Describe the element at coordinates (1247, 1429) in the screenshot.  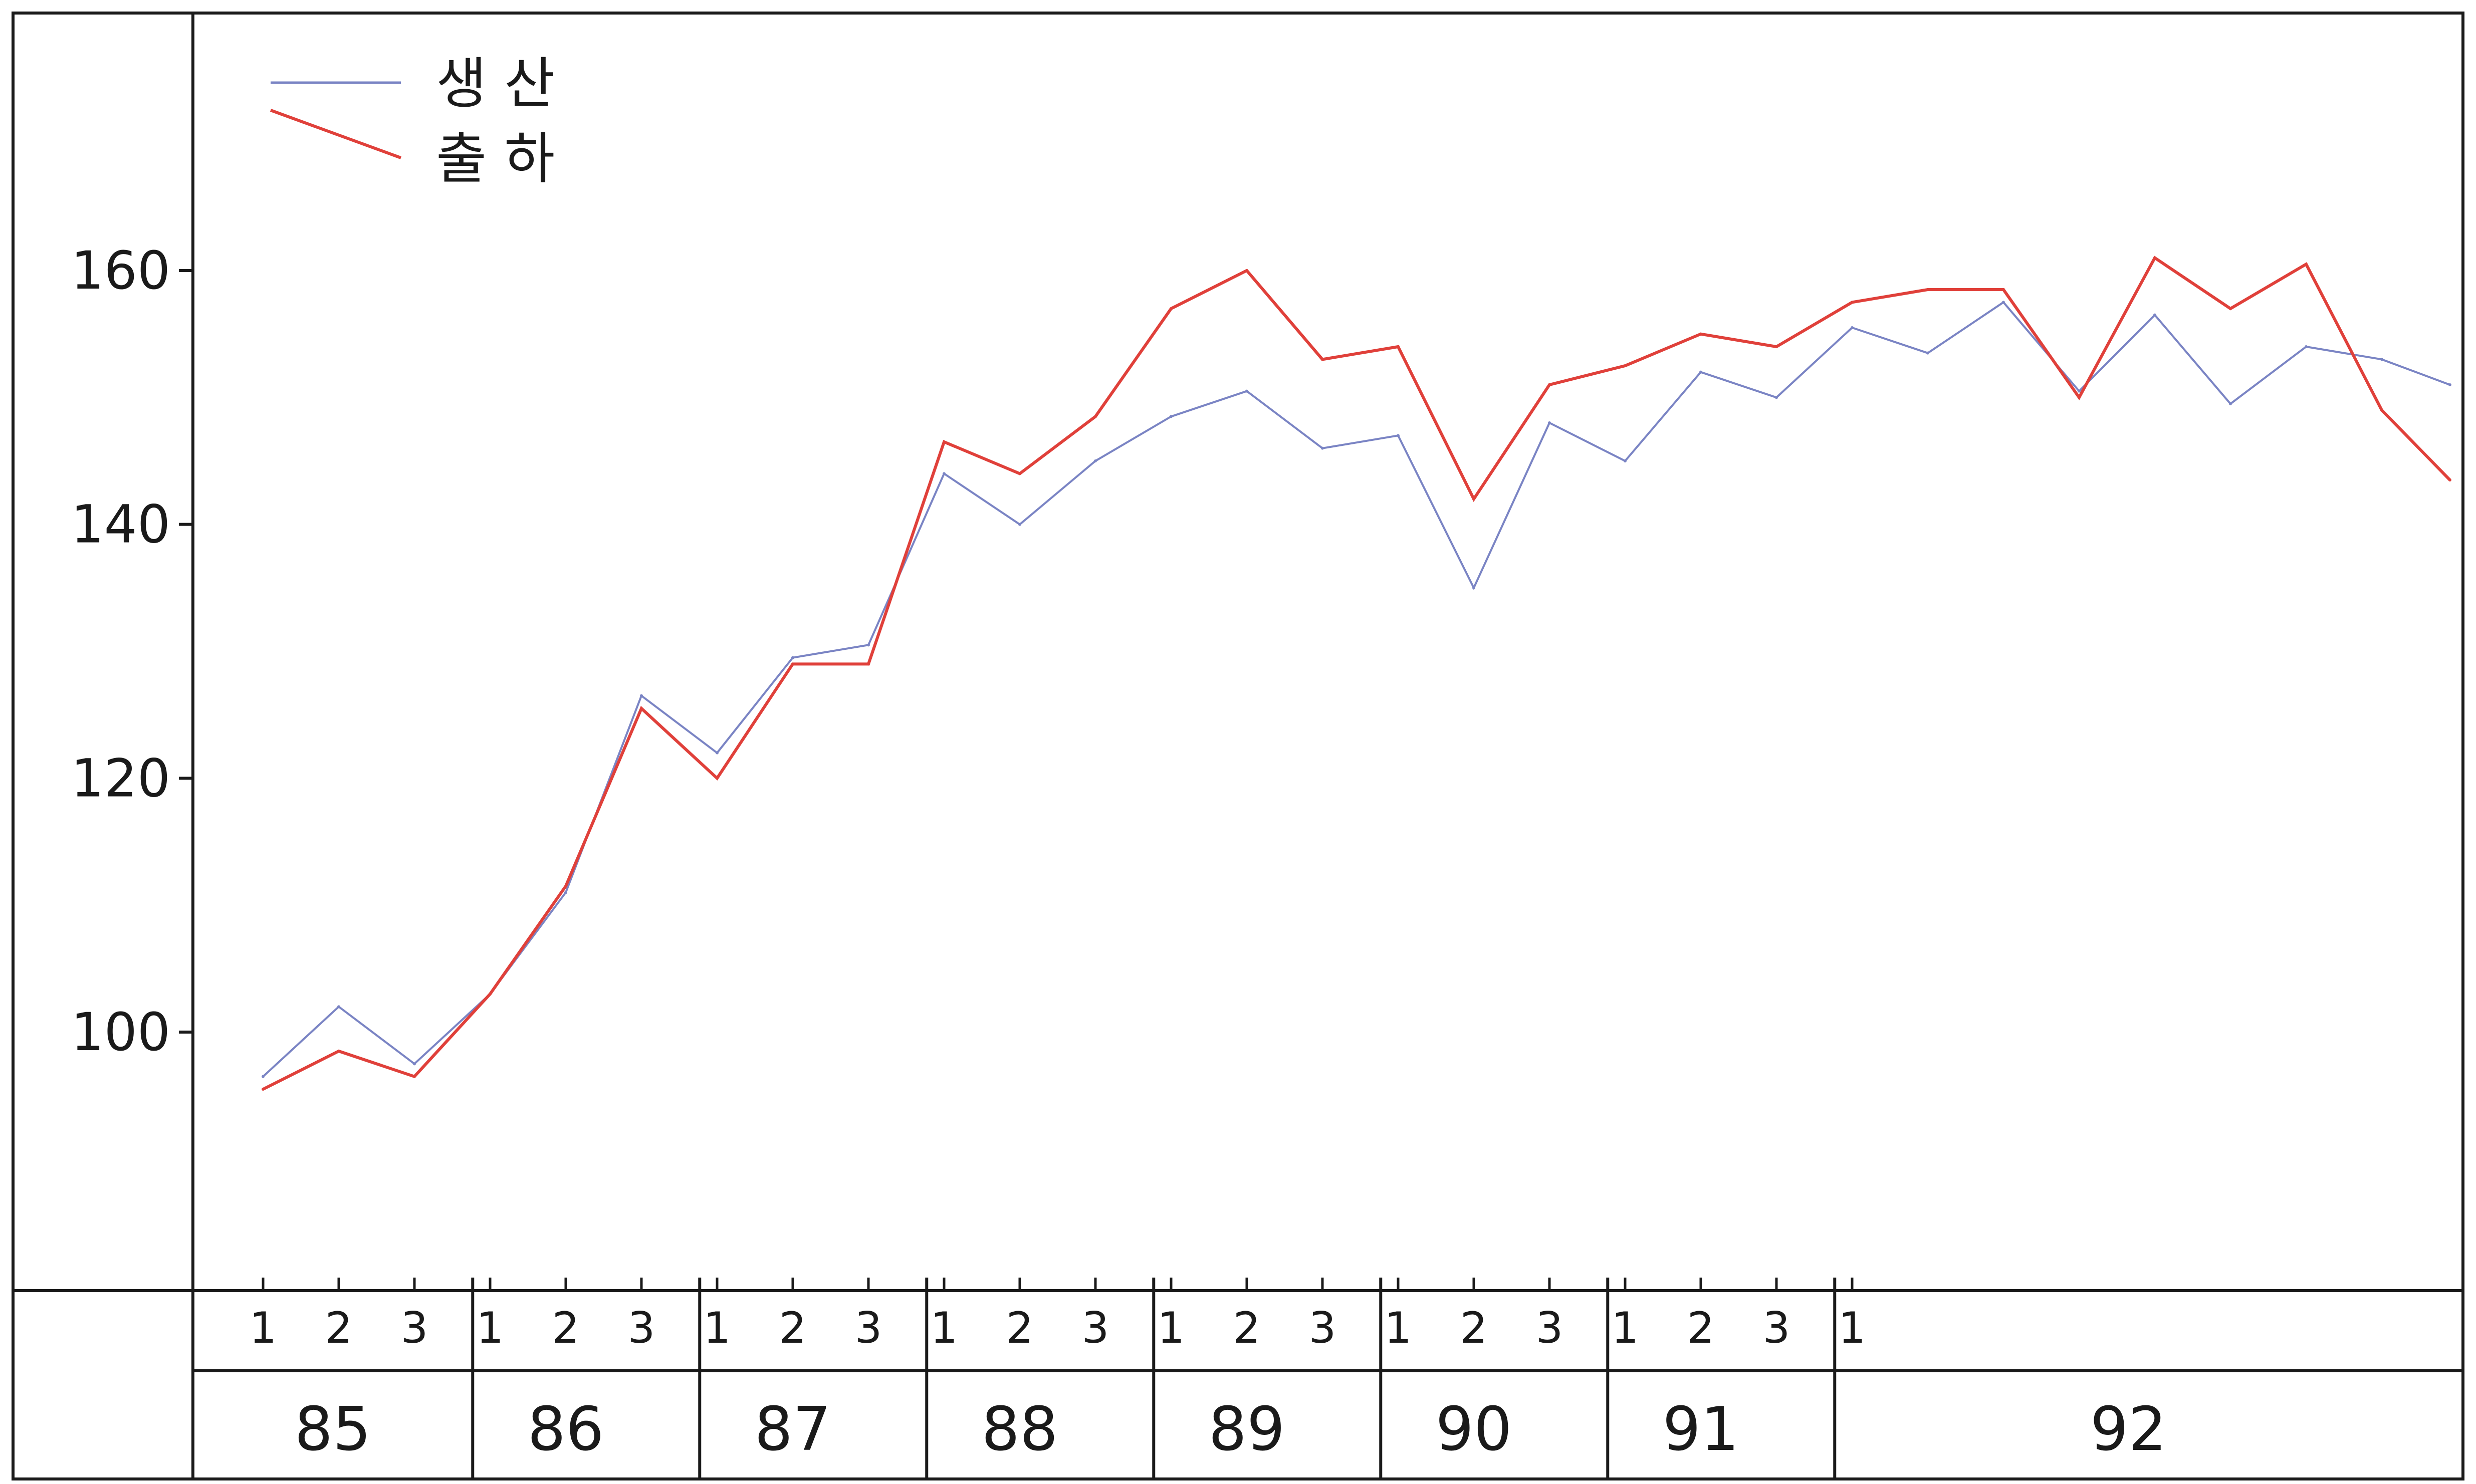
I see `year-label: 89` at that location.